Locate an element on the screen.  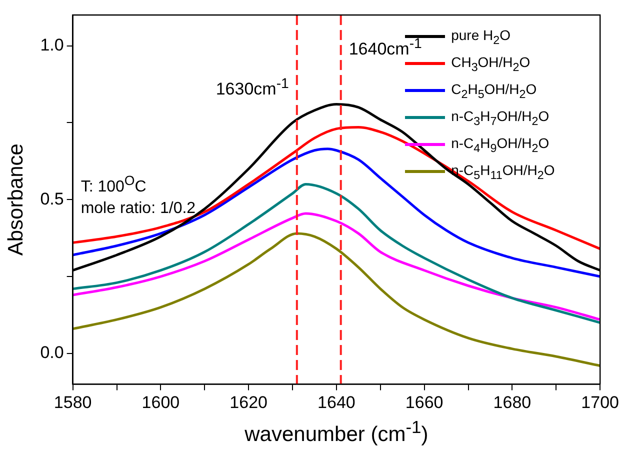
x-tick-label: 1660 is located at coordinates (424, 402).